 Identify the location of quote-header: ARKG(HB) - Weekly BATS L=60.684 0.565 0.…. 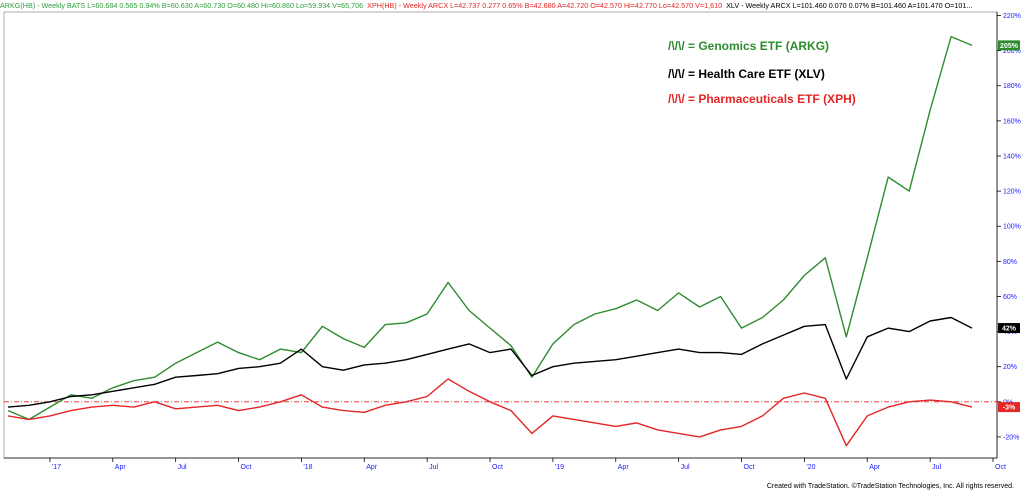
(512, 6).